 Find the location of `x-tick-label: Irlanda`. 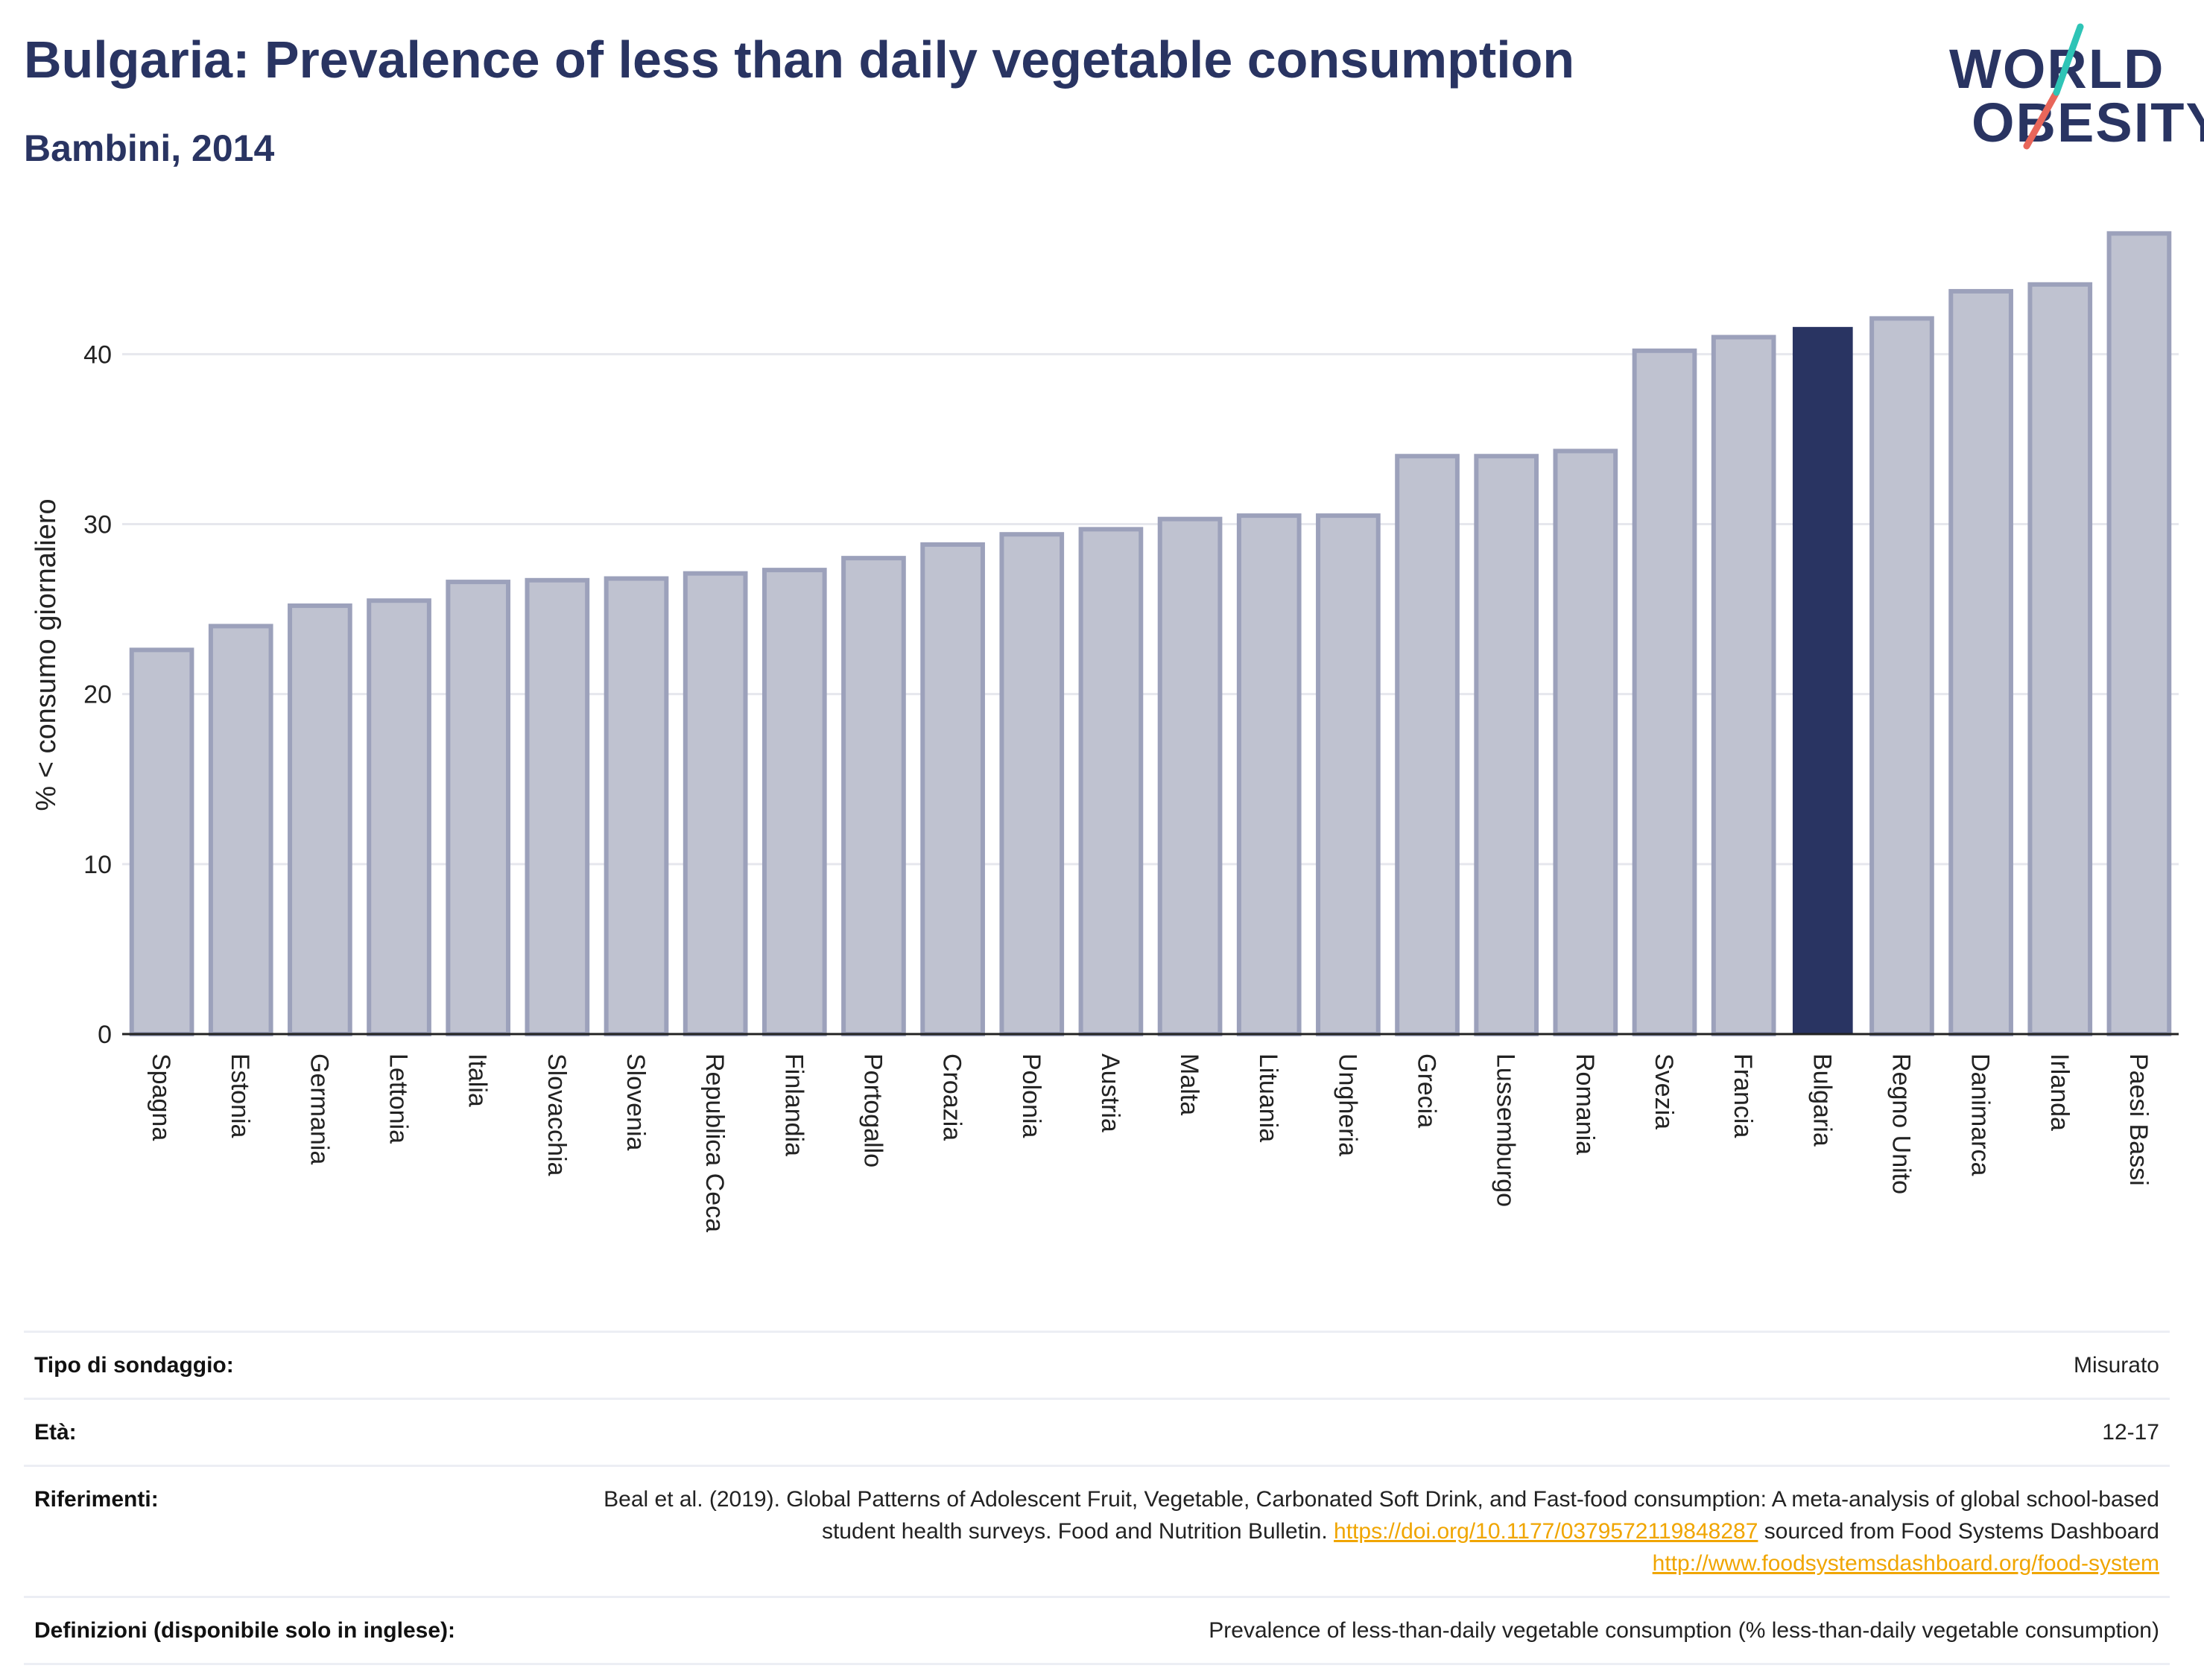

x-tick-label: Irlanda is located at coordinates (2059, 1092).